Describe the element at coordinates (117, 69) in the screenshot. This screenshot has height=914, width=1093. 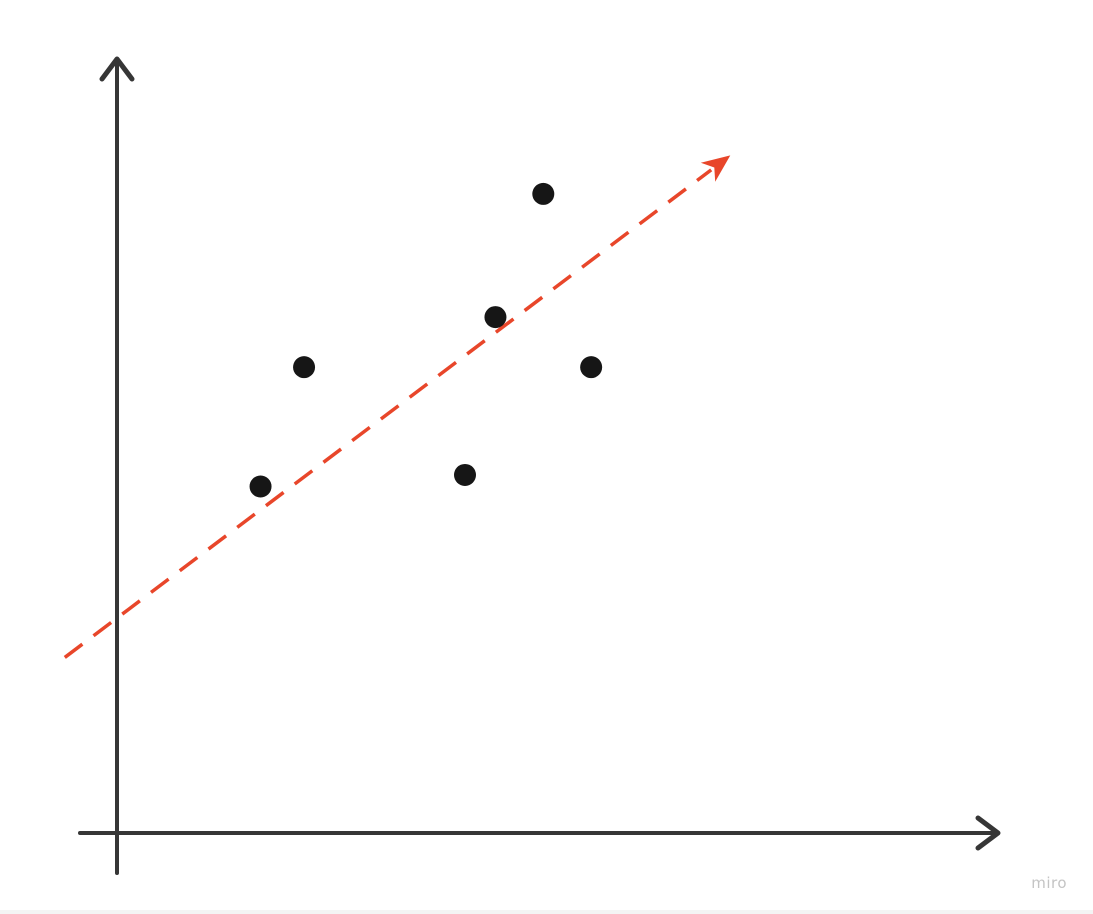
I see `y-axis-arrowhead` at that location.